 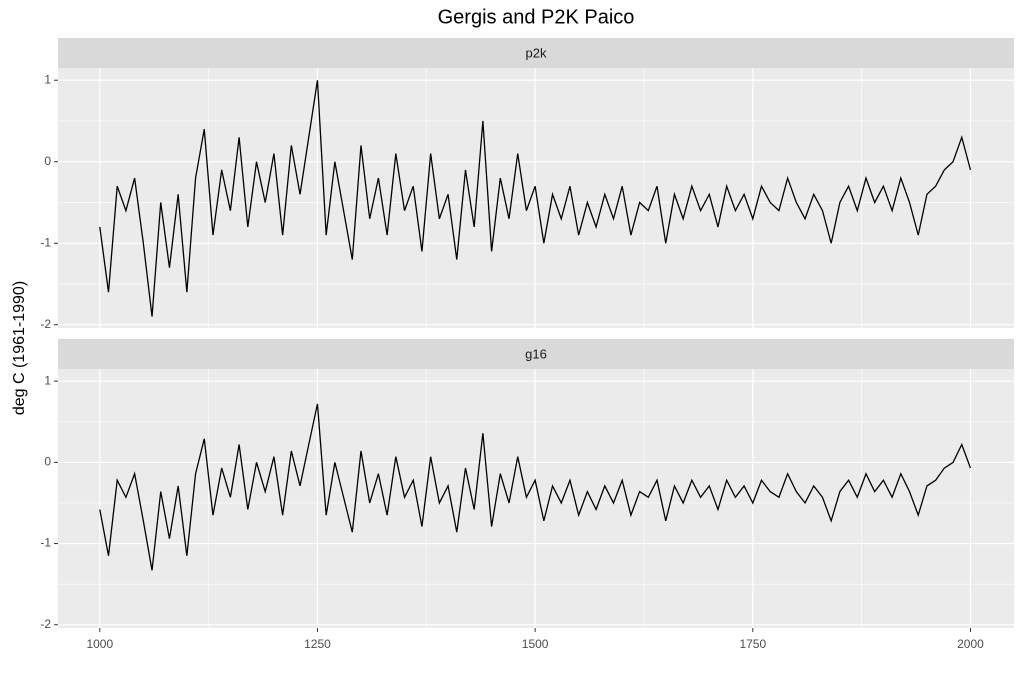 What do you see at coordinates (970, 644) in the screenshot?
I see `x-tick-label: 2000` at bounding box center [970, 644].